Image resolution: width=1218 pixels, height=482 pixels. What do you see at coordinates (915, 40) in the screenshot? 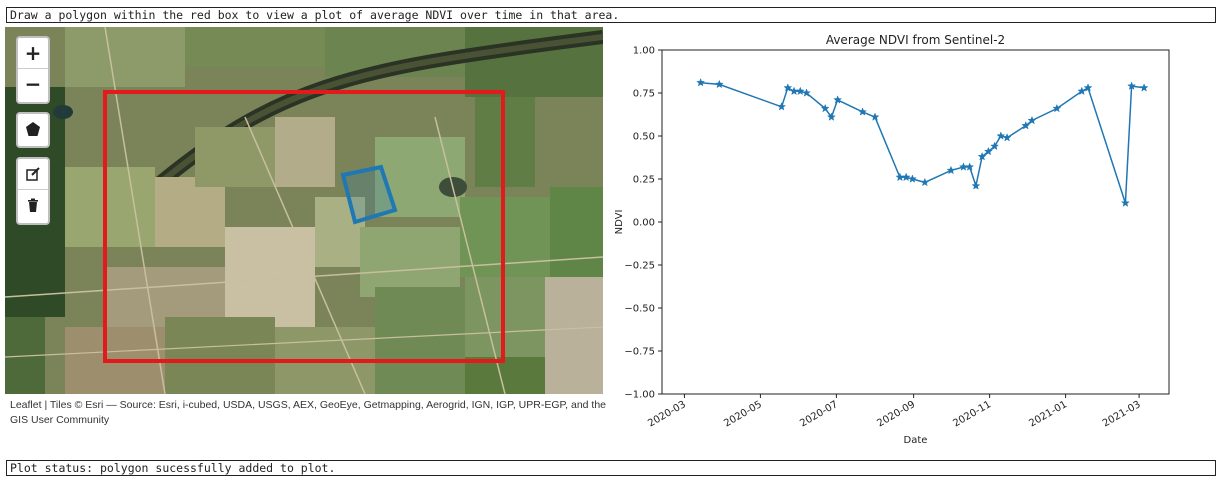
I see `chart-title: Average NDVI from Sentinel-2` at bounding box center [915, 40].